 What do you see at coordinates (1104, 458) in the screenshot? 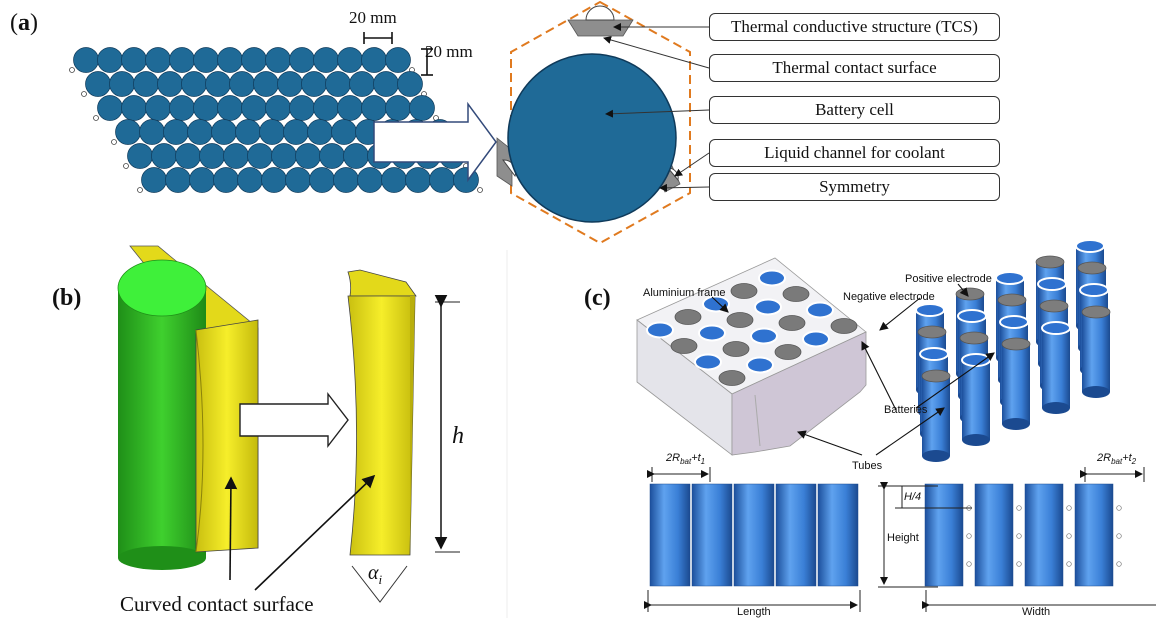
I see `pitch-right-prefix: 2R` at bounding box center [1104, 458].